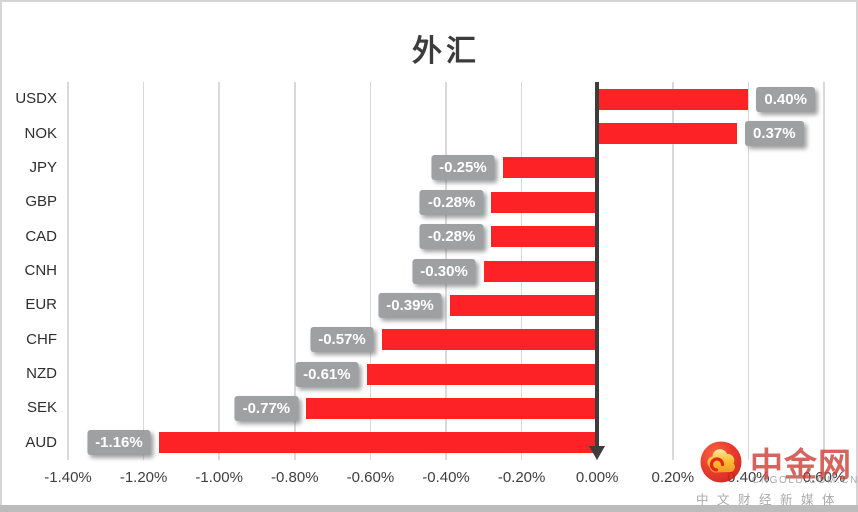 The height and width of the screenshot is (512, 858). I want to click on value-badge-NOK: 0.37%, so click(774, 134).